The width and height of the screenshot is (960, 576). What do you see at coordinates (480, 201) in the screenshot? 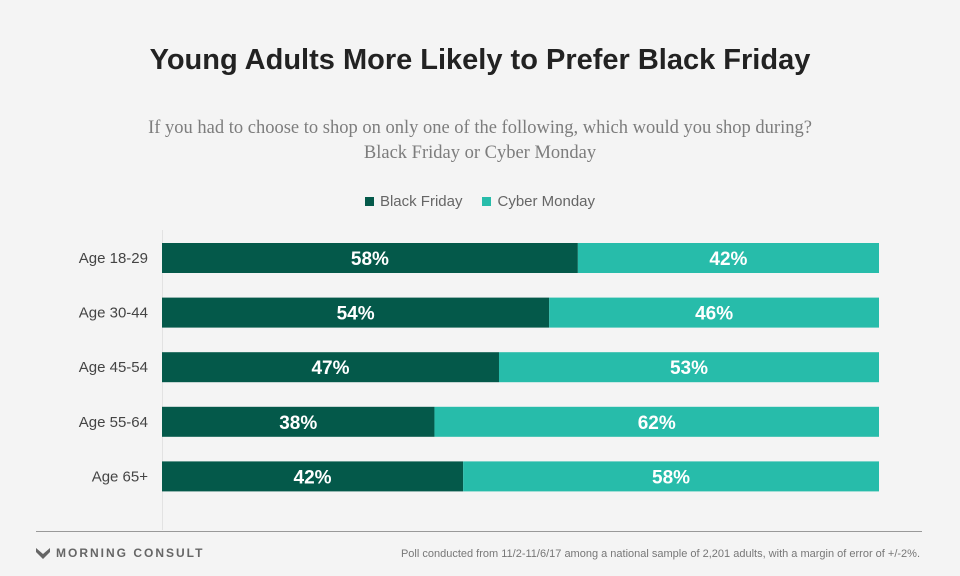
I see `legend: Black Friday Cyber Monday` at bounding box center [480, 201].